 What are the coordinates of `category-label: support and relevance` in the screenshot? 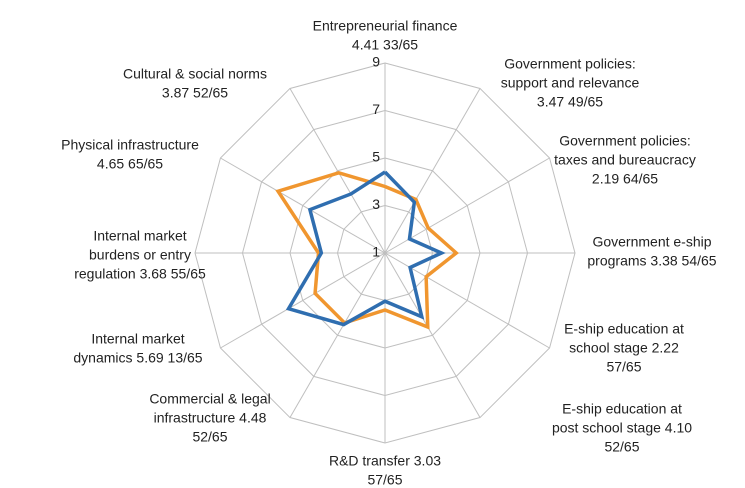 It's located at (570, 83).